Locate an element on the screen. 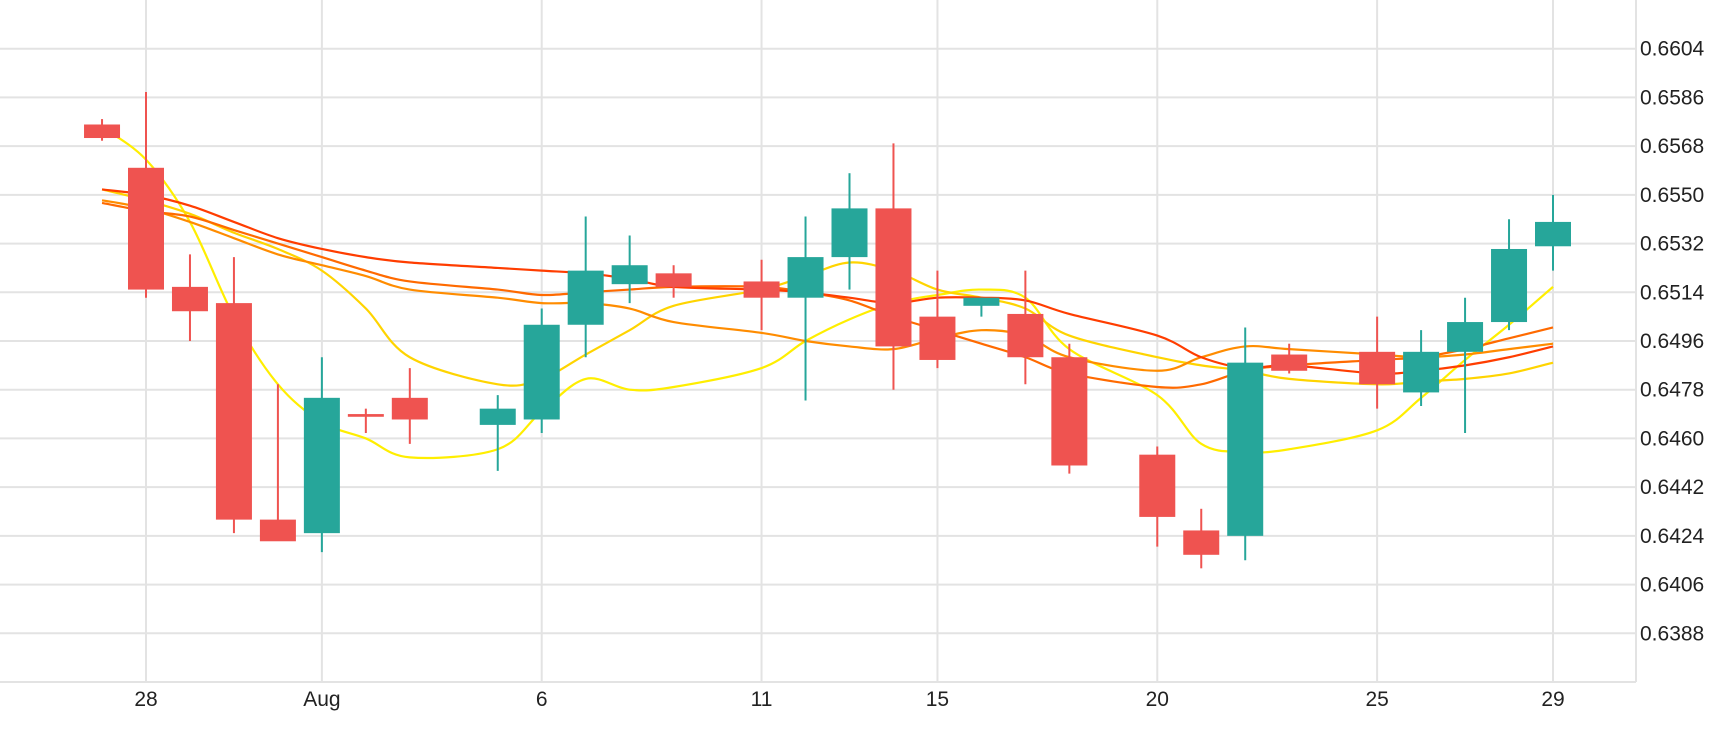 The width and height of the screenshot is (1730, 730). x-tick-label: 25 is located at coordinates (1376, 699).